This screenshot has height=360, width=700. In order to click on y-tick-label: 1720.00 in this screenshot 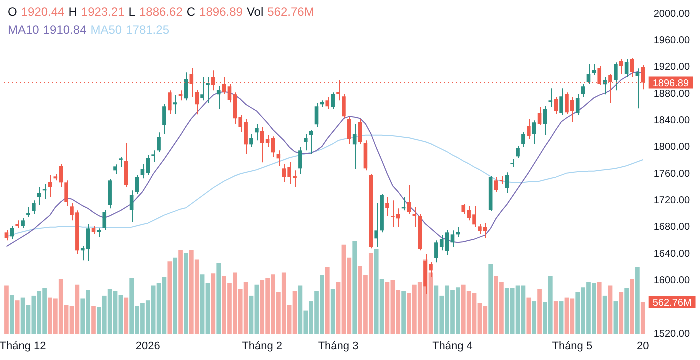, I will do `click(672, 200)`.